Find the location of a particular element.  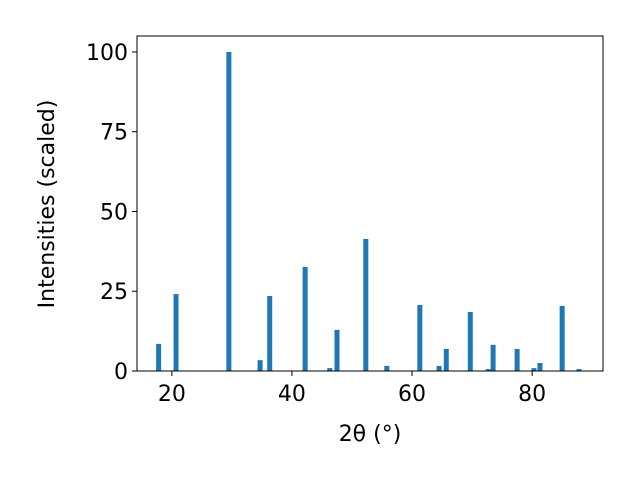

x-axis-label: 2θ (°) is located at coordinates (370, 434).